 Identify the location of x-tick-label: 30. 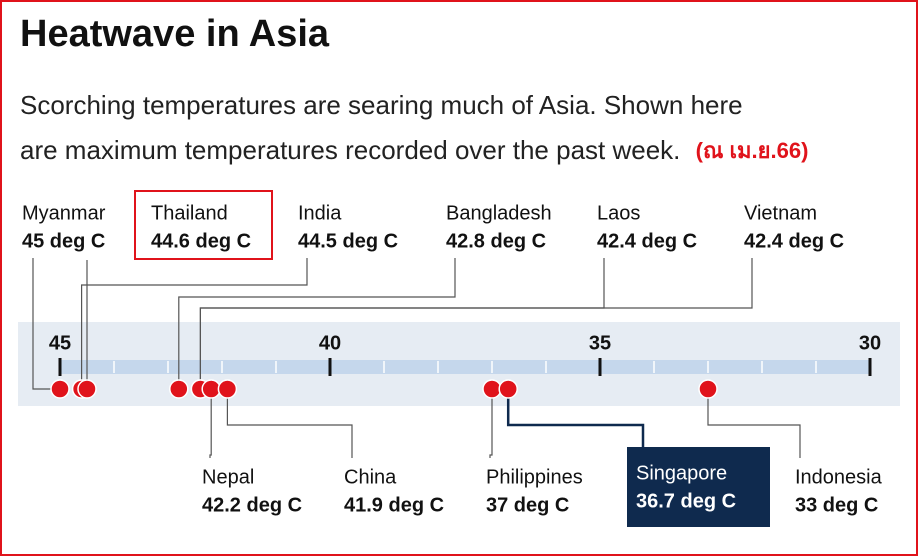
(870, 343).